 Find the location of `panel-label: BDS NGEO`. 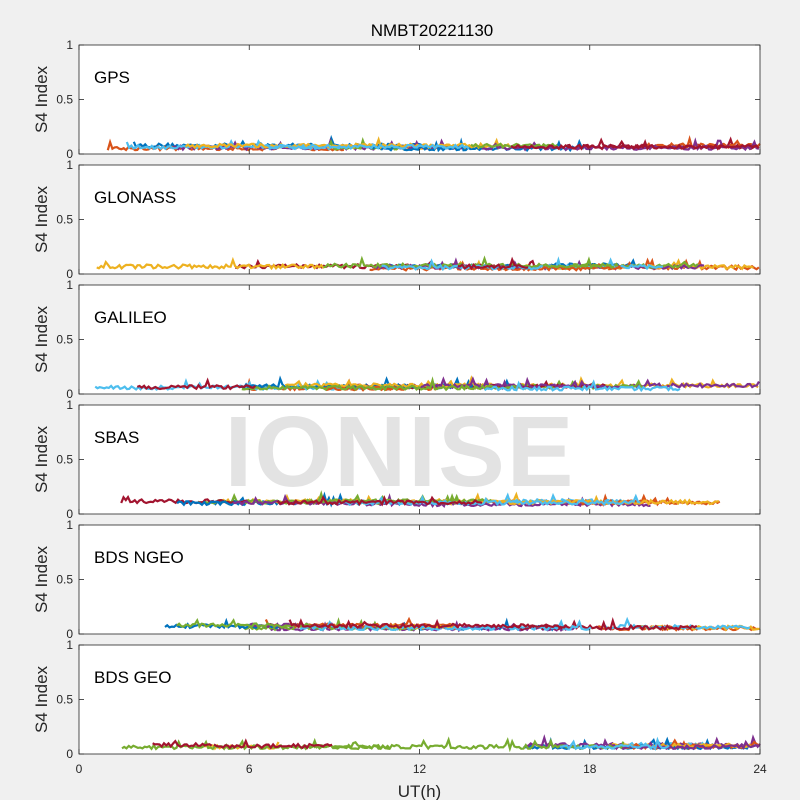

panel-label: BDS NGEO is located at coordinates (139, 557).